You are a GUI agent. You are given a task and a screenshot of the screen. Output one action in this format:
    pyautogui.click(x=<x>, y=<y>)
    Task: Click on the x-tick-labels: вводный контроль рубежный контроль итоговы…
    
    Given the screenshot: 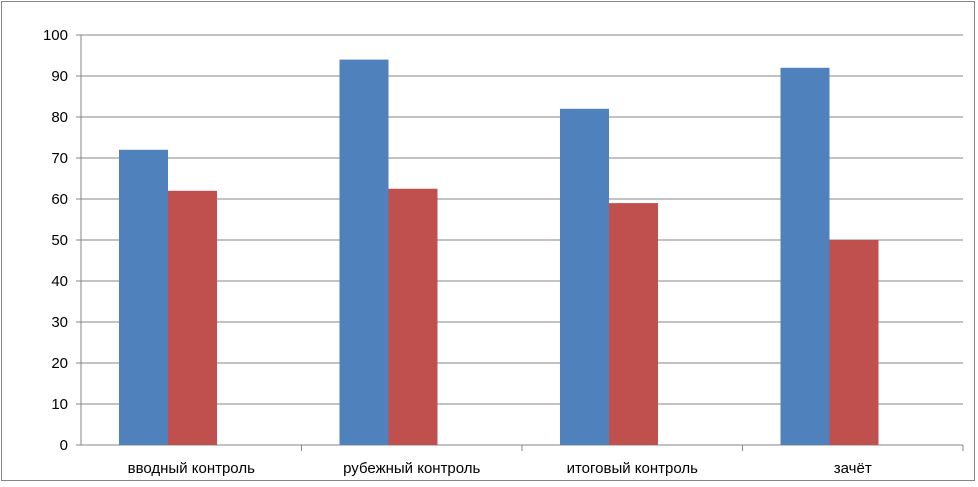 What is the action you would take?
    pyautogui.click(x=500, y=468)
    